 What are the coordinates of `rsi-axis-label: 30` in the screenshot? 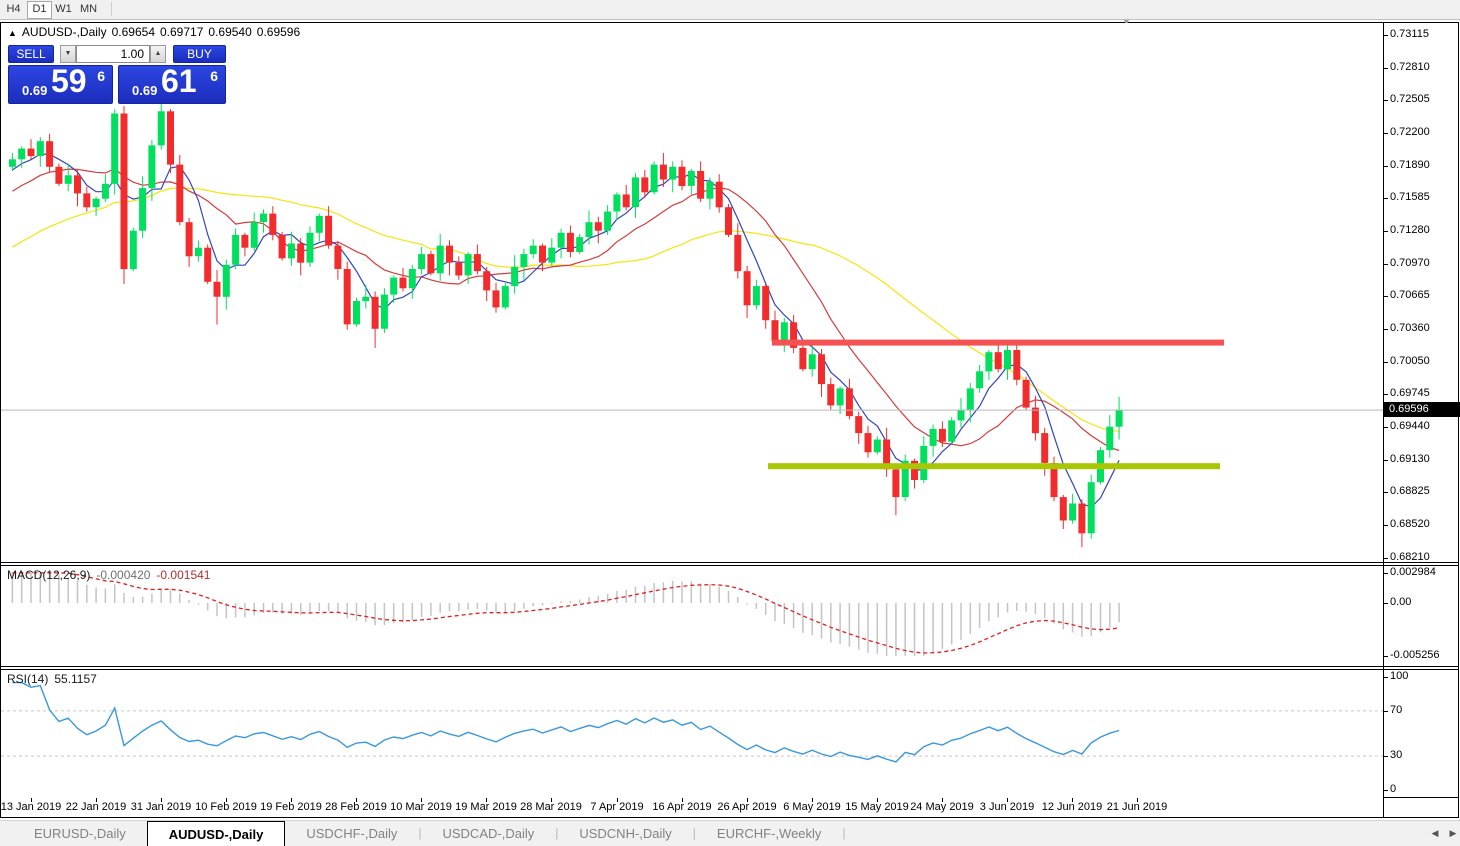 It's located at (1396, 755).